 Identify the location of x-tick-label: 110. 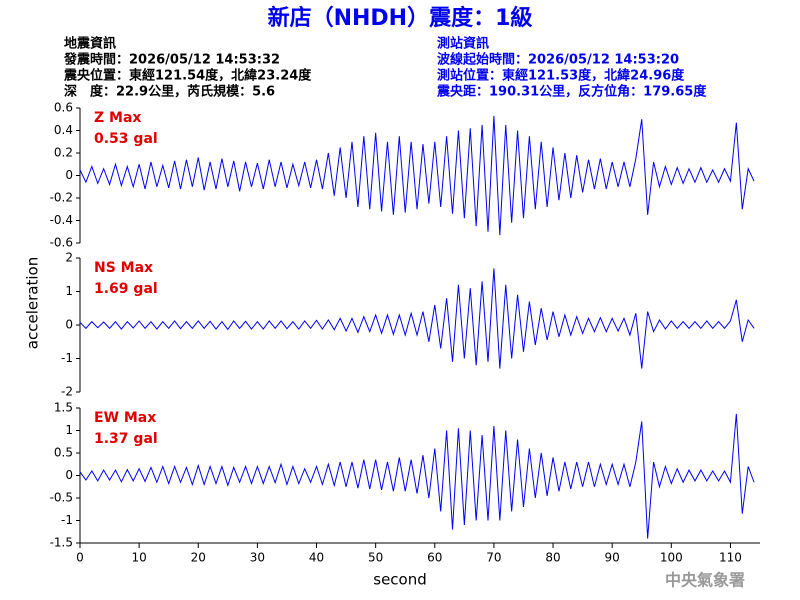
(730, 558).